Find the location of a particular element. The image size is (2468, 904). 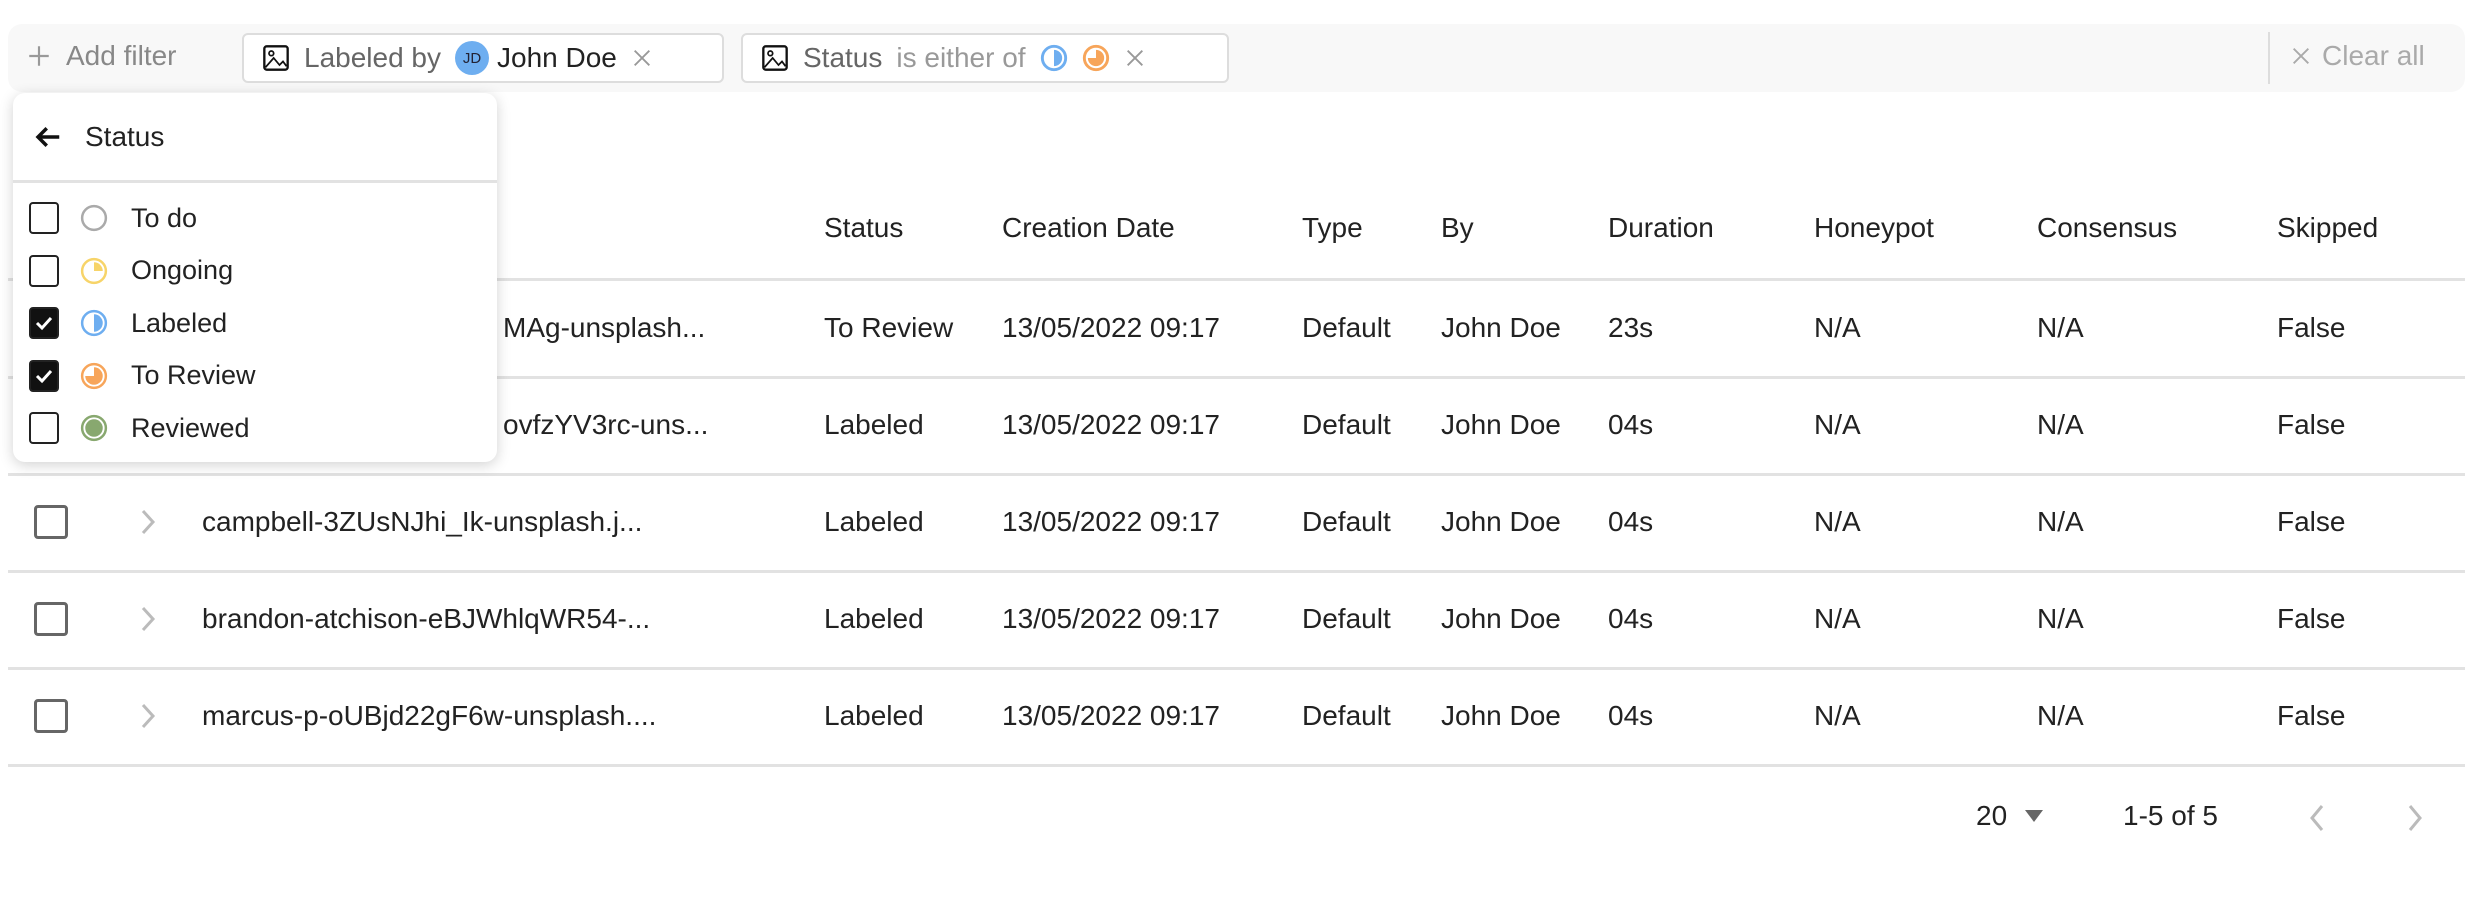

column-header-duration: Duration is located at coordinates (1661, 227).